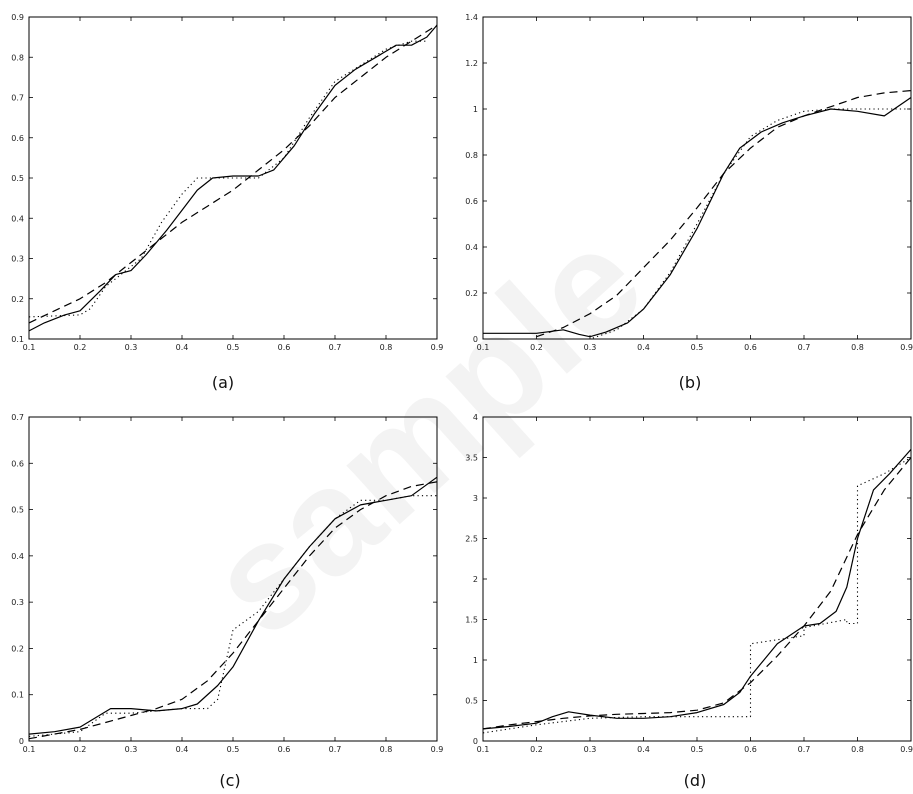 The height and width of the screenshot is (794, 913). I want to click on y-tick-label: 3.5, so click(471, 458).